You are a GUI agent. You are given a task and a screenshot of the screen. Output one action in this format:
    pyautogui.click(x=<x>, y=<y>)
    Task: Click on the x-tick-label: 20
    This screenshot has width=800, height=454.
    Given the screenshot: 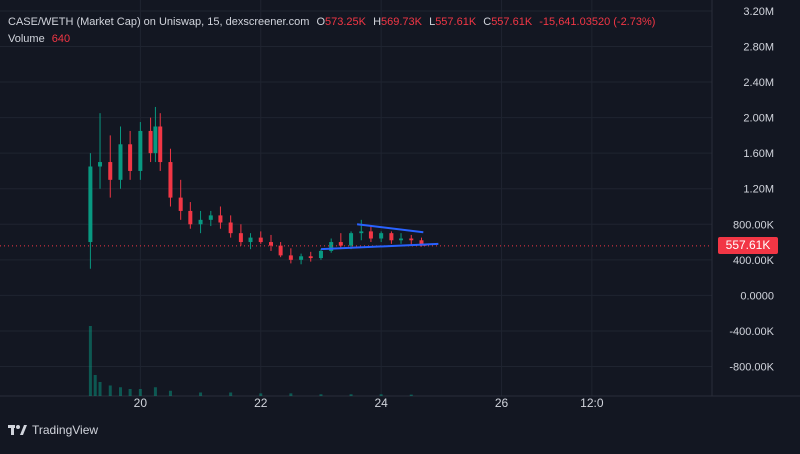 What is the action you would take?
    pyautogui.click(x=141, y=403)
    